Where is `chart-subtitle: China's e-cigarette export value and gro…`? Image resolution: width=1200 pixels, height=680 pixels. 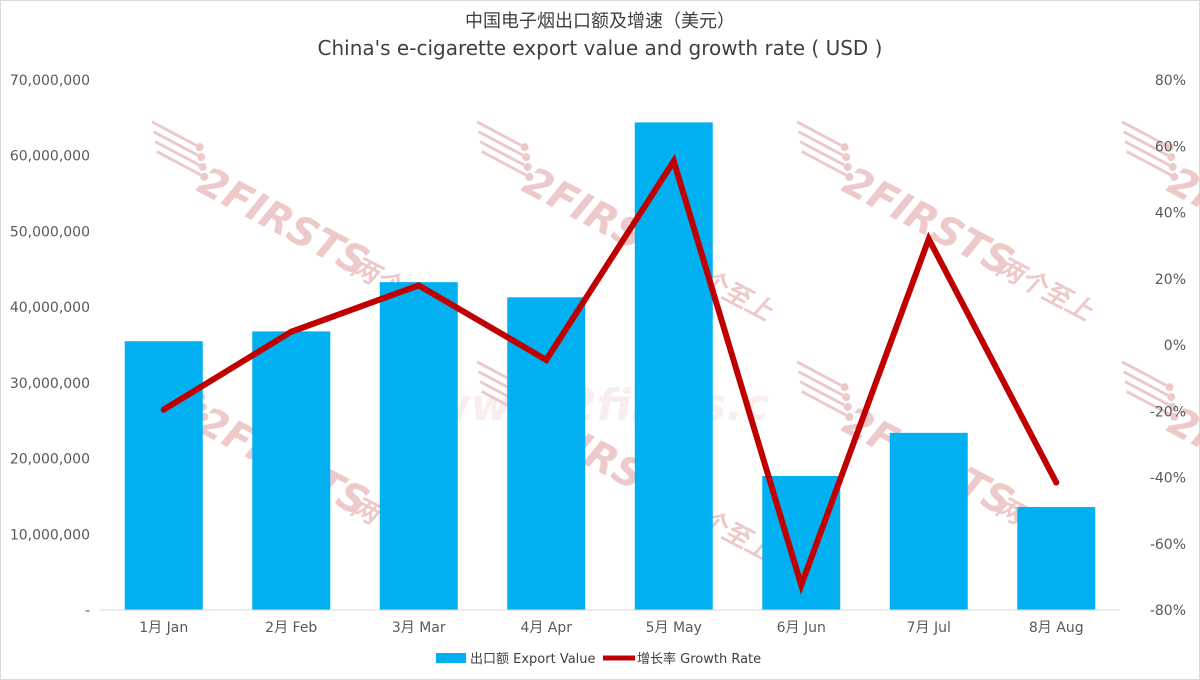 chart-subtitle: China's e-cigarette export value and gro… is located at coordinates (600, 48).